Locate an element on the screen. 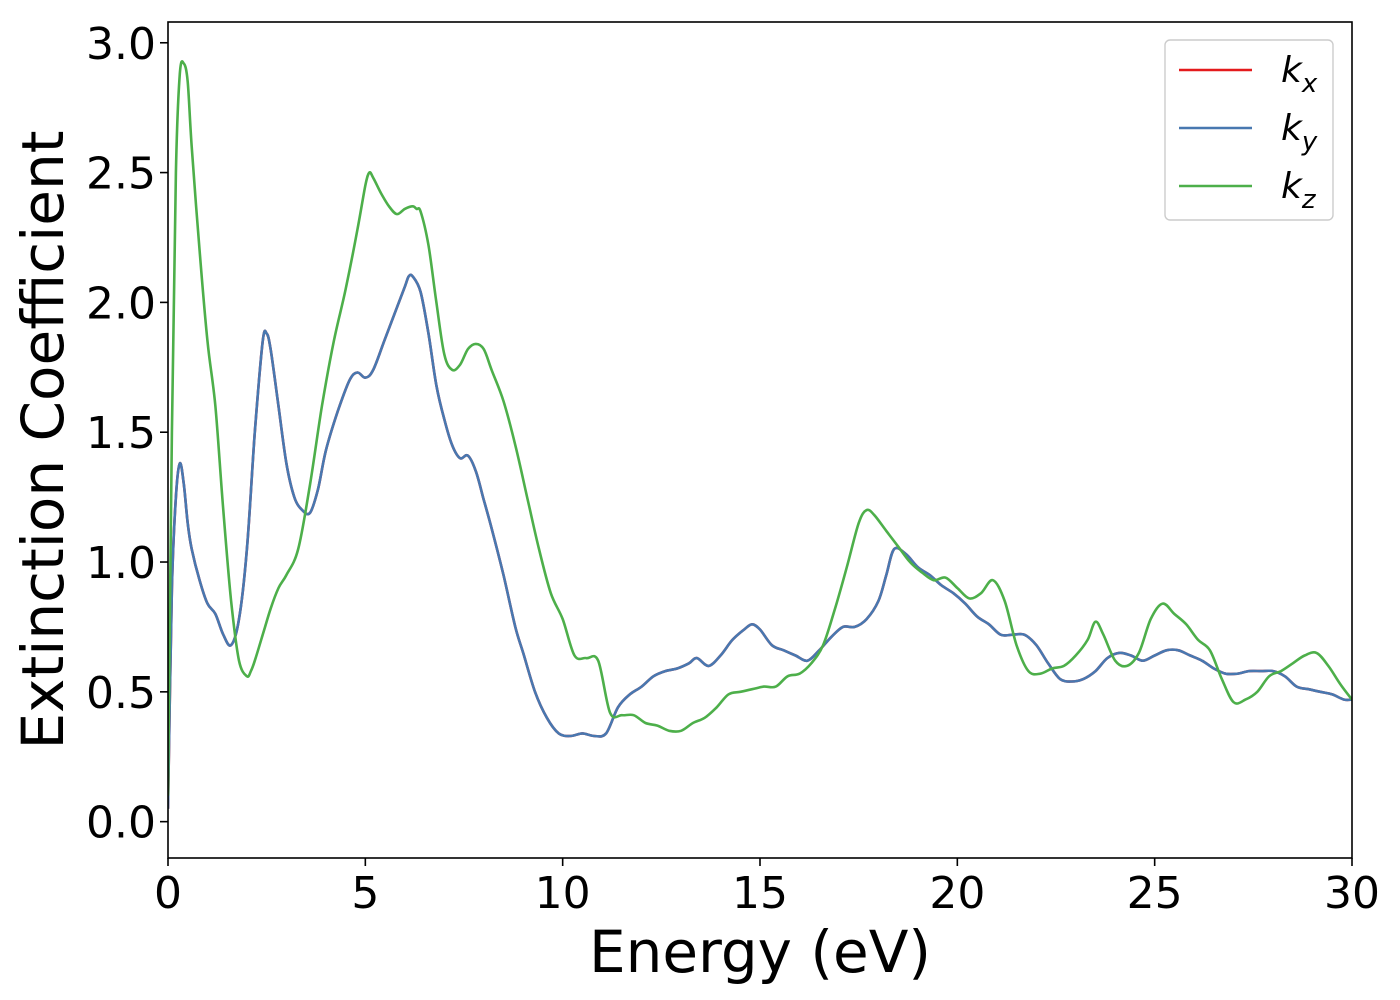 This screenshot has width=1400, height=1000. y-tick-label: 2.0 is located at coordinates (121, 303).